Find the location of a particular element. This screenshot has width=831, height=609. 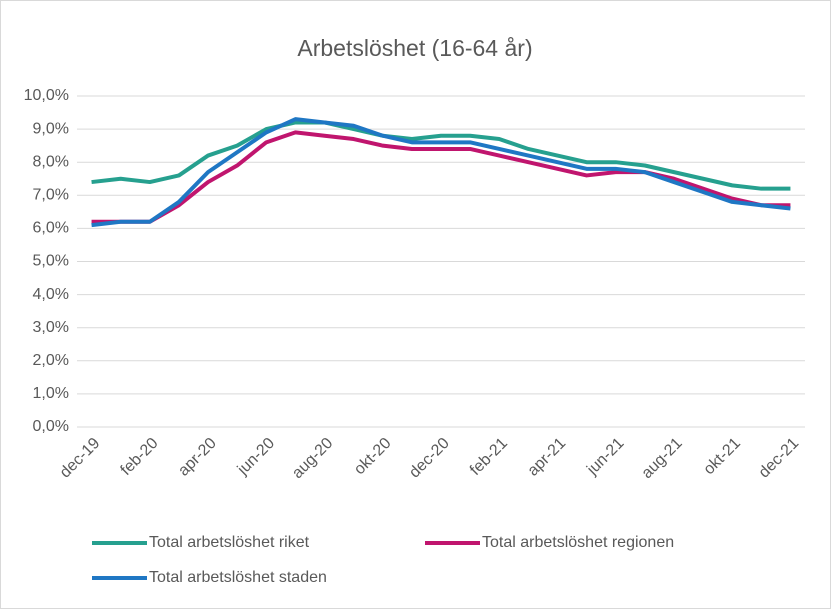

y-tick-label: 1,0% is located at coordinates (51, 393).